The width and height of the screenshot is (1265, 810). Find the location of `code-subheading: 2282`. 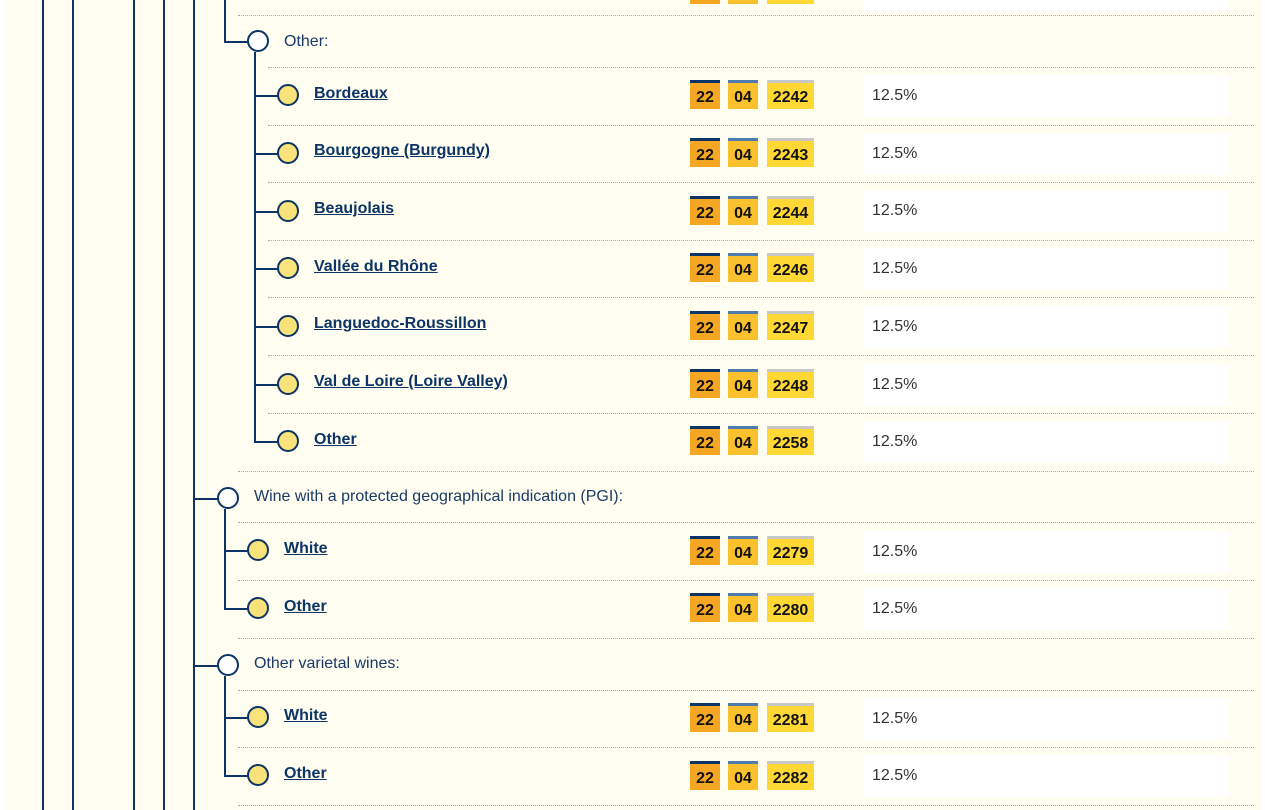

code-subheading: 2282 is located at coordinates (790, 775).